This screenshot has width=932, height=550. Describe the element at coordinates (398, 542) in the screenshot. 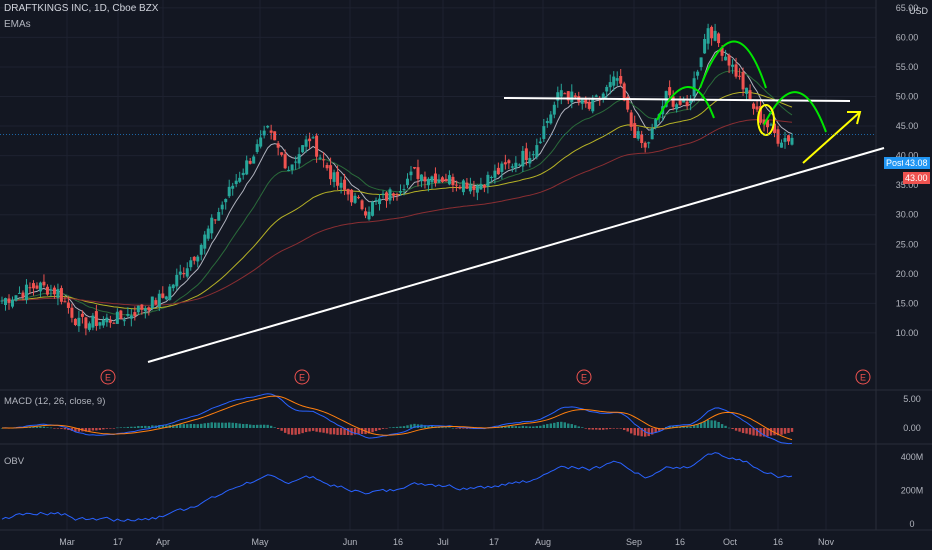

I see `time-tick-label: 16` at that location.